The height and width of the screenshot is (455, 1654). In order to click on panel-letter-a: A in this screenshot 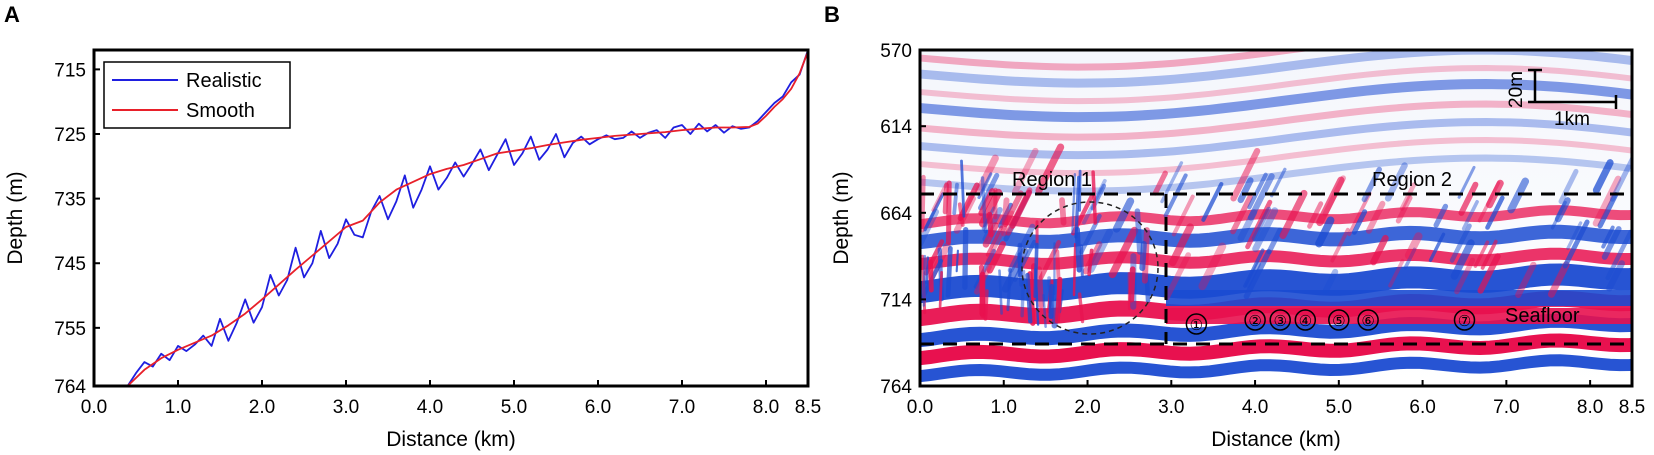, I will do `click(12, 14)`.